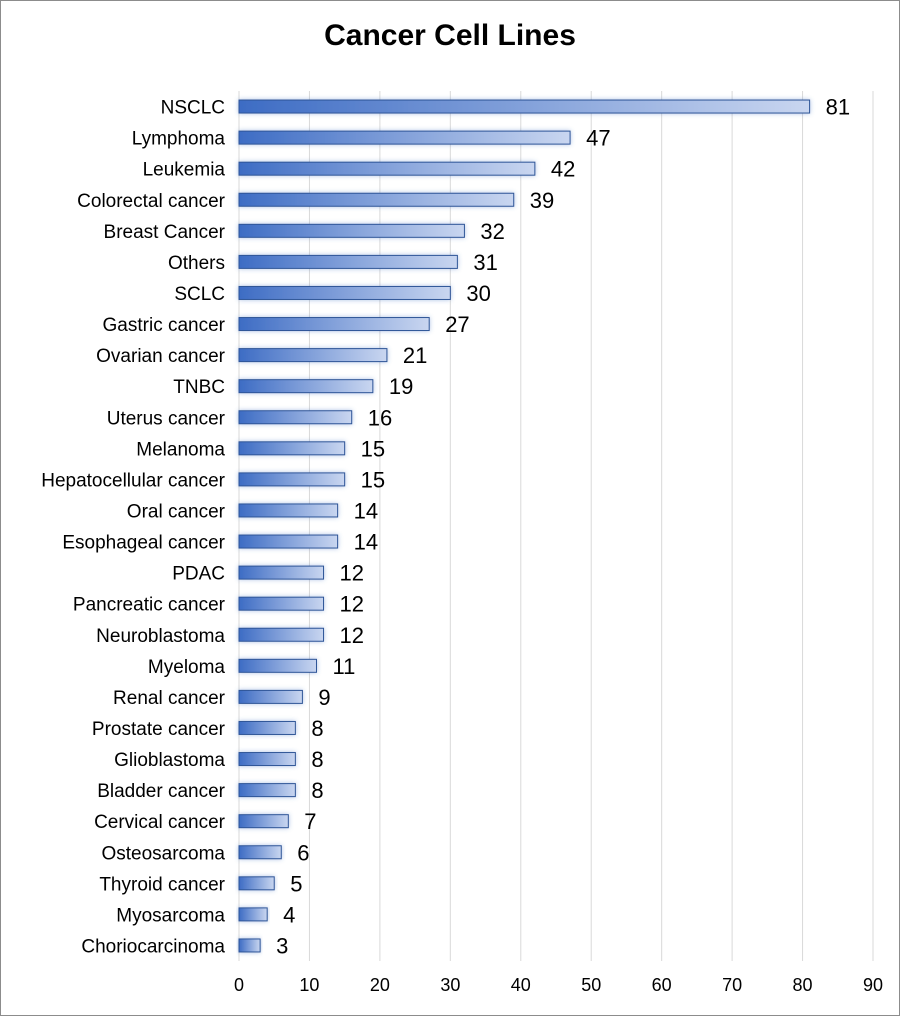  I want to click on x-tick-label: 10, so click(309, 985).